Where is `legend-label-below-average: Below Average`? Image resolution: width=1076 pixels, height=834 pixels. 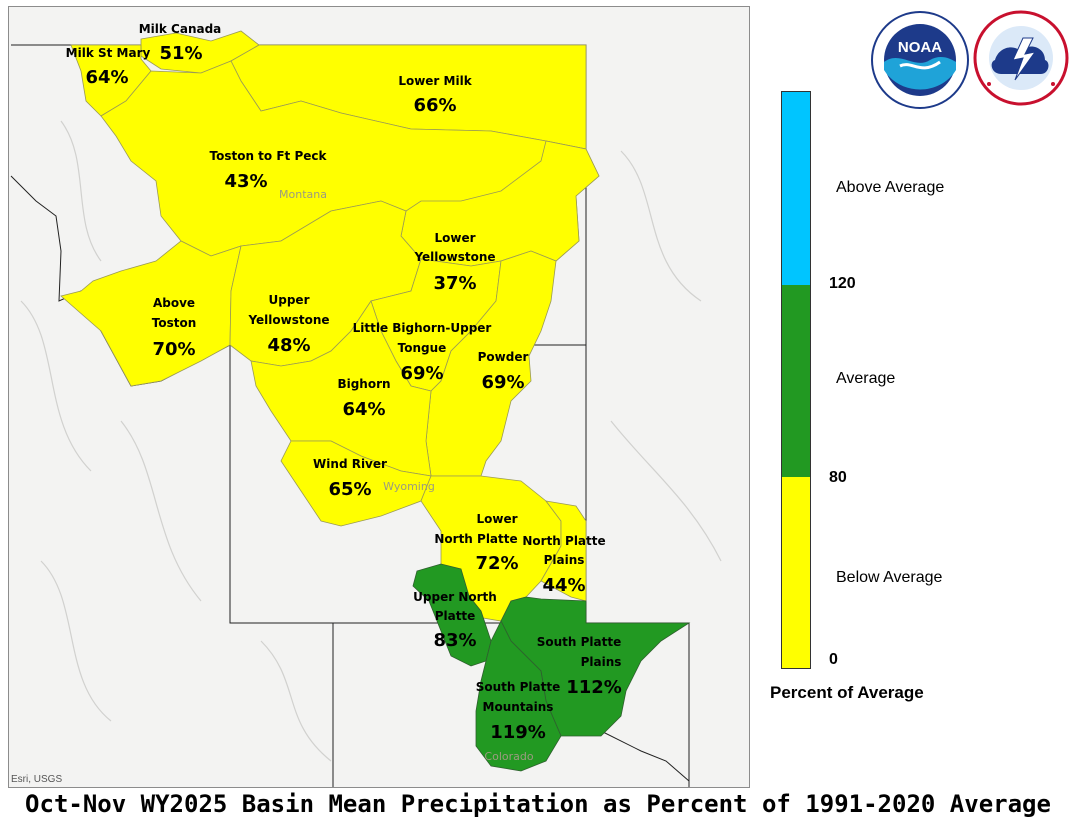
legend-label-below-average: Below Average is located at coordinates (889, 577).